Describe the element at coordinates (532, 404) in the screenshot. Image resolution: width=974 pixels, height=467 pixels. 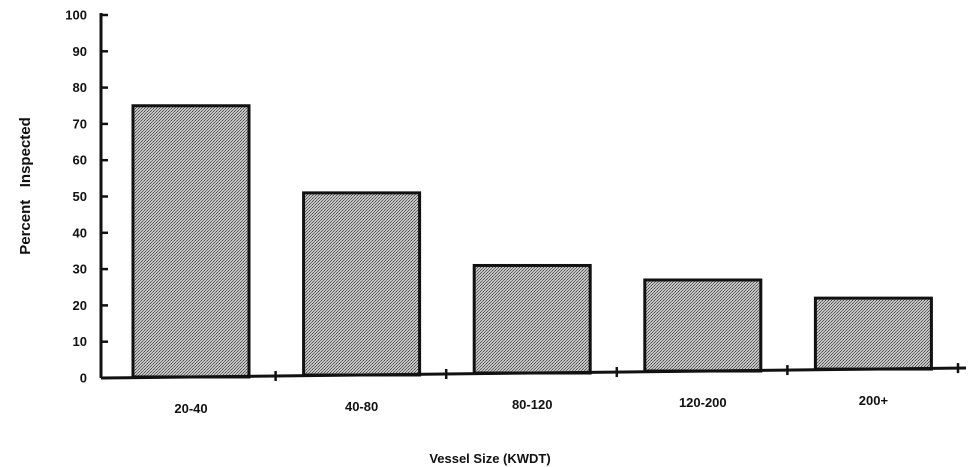
I see `x-tick-label: 80-120` at that location.